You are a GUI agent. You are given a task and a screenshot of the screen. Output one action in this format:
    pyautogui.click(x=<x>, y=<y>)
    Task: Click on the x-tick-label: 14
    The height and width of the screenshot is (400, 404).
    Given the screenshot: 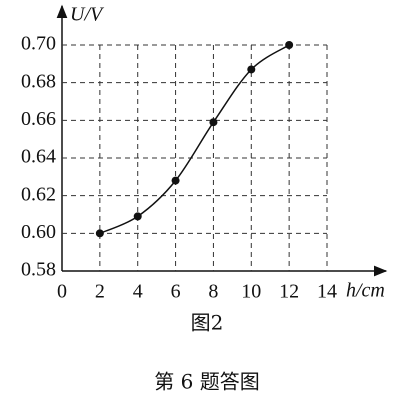 What is the action you would take?
    pyautogui.click(x=327, y=292)
    